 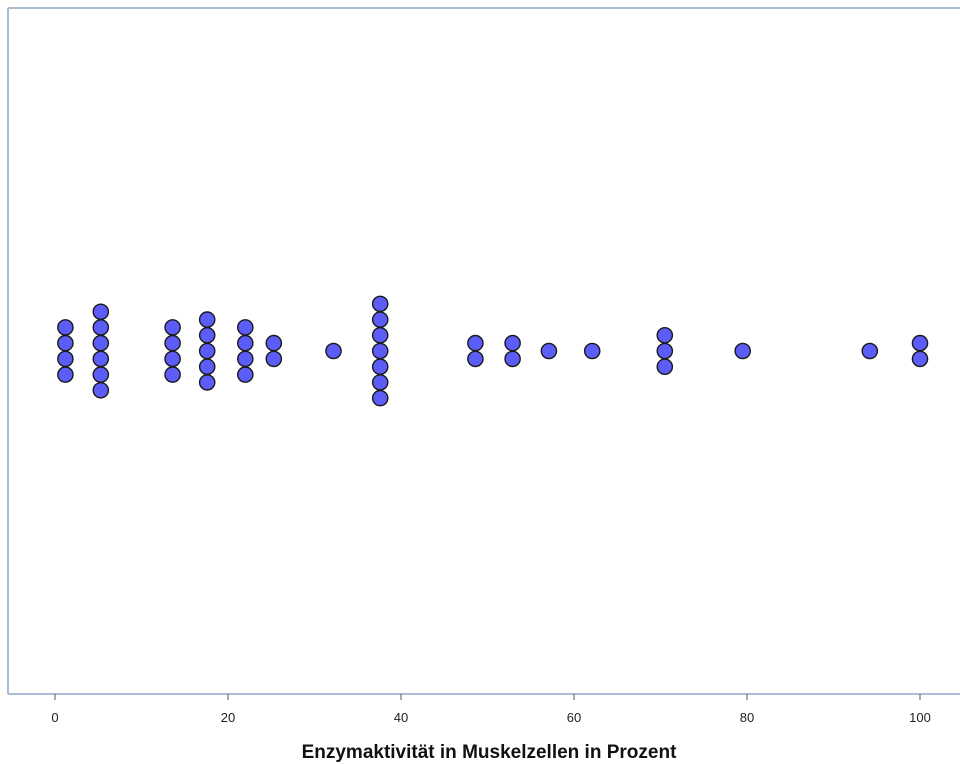 What do you see at coordinates (920, 717) in the screenshot?
I see `x-tick-label: 100` at bounding box center [920, 717].